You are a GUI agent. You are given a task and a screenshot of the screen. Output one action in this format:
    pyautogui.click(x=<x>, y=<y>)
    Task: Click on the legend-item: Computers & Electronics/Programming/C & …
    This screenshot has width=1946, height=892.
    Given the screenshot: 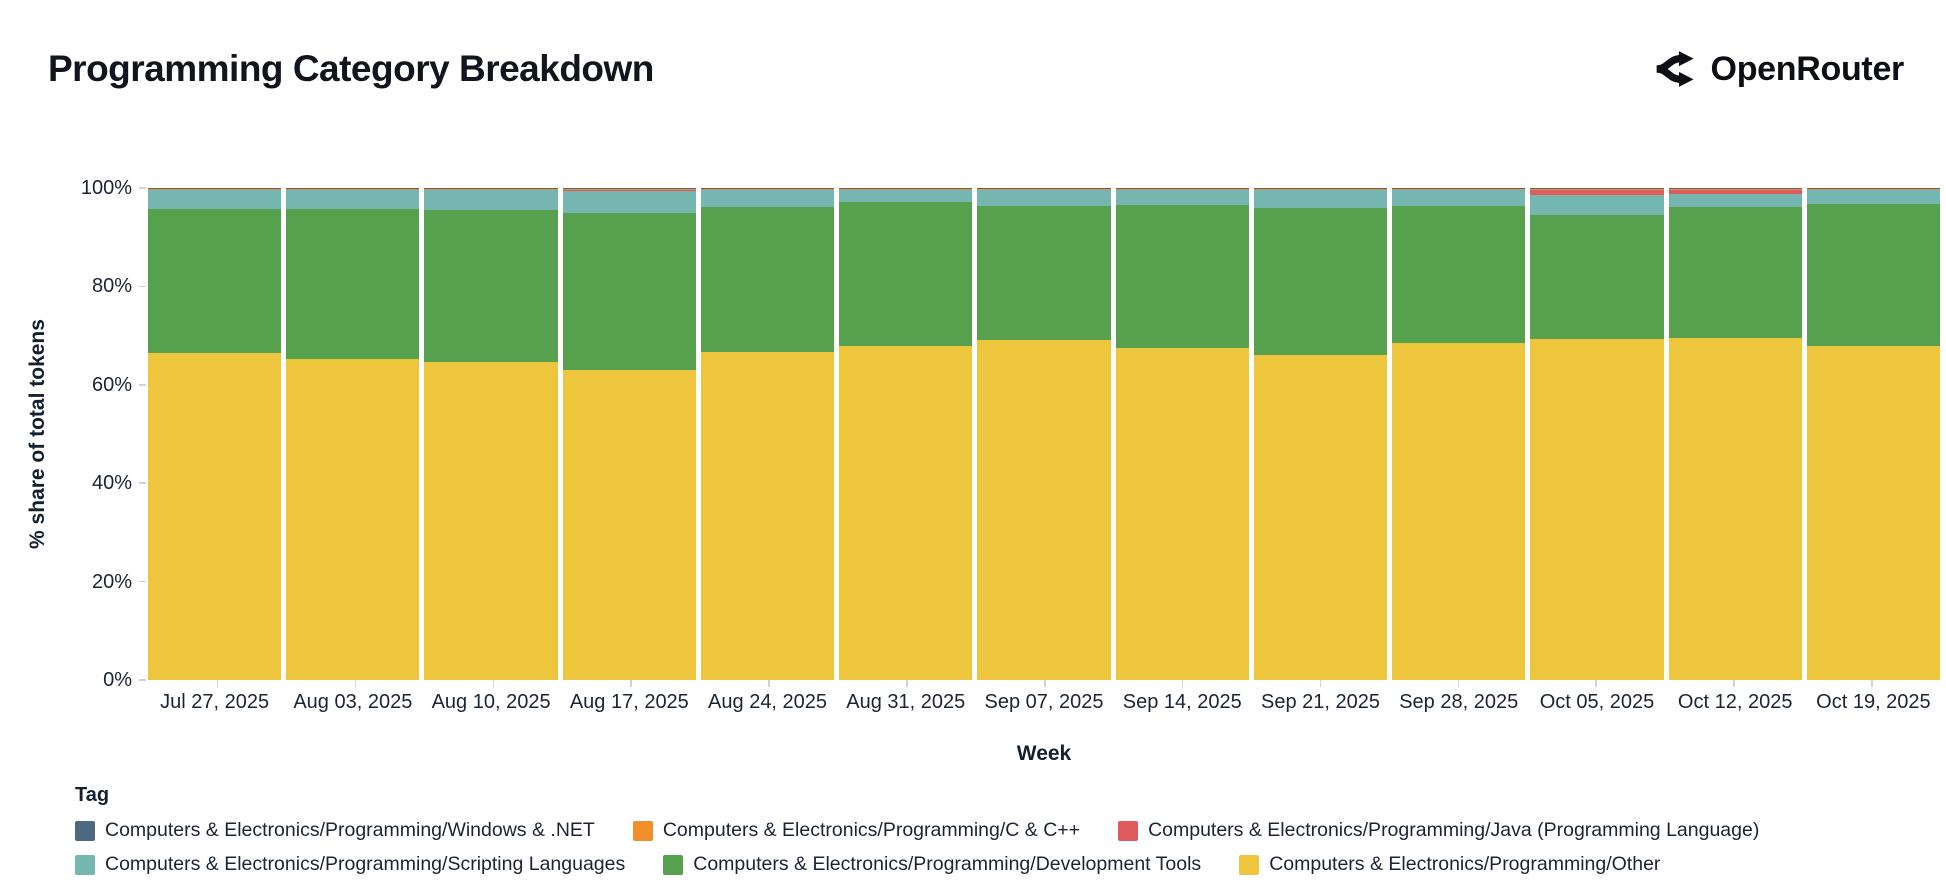 What is the action you would take?
    pyautogui.click(x=856, y=830)
    